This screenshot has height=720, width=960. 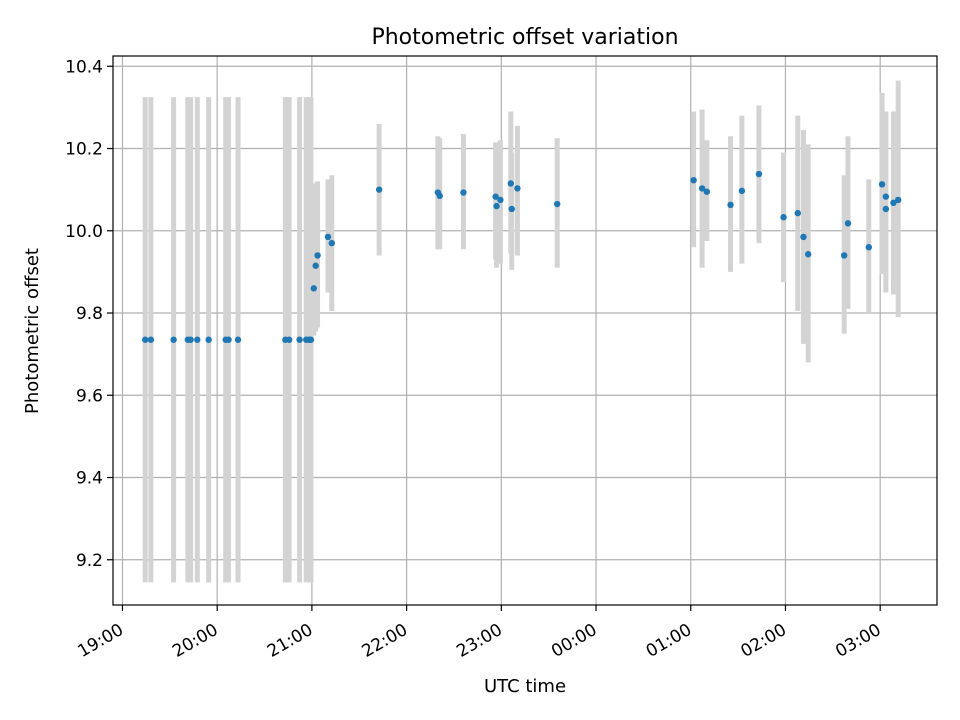 I want to click on y-tick-label: 10.2, so click(x=84, y=150).